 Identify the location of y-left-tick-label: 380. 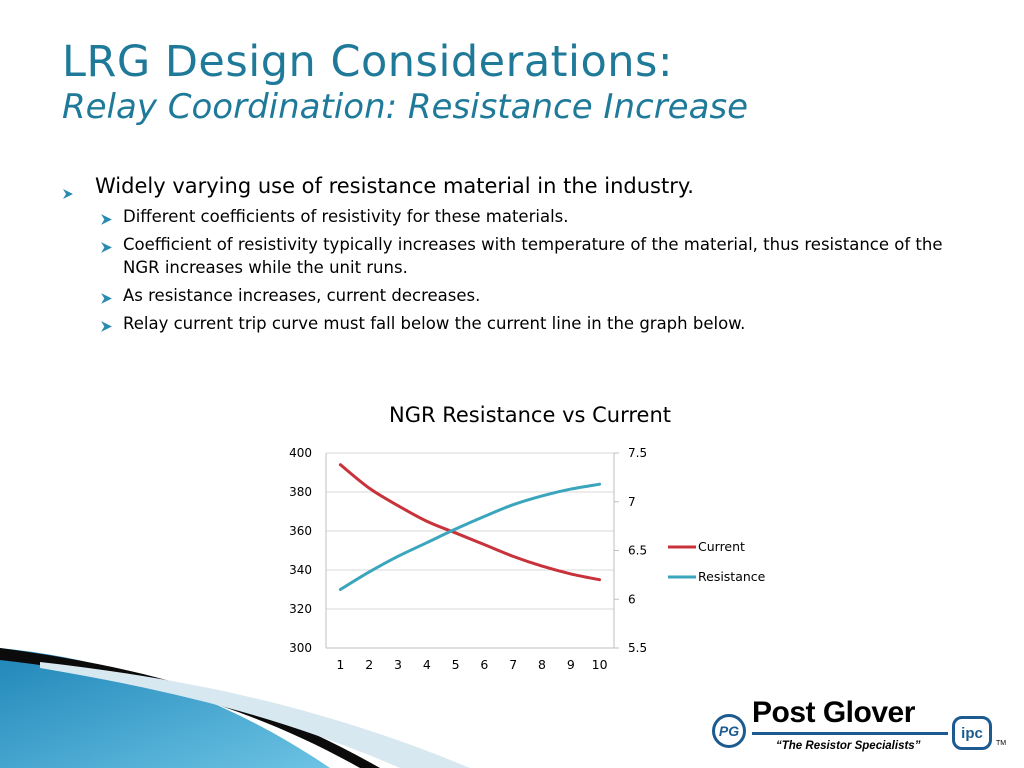
(300, 492).